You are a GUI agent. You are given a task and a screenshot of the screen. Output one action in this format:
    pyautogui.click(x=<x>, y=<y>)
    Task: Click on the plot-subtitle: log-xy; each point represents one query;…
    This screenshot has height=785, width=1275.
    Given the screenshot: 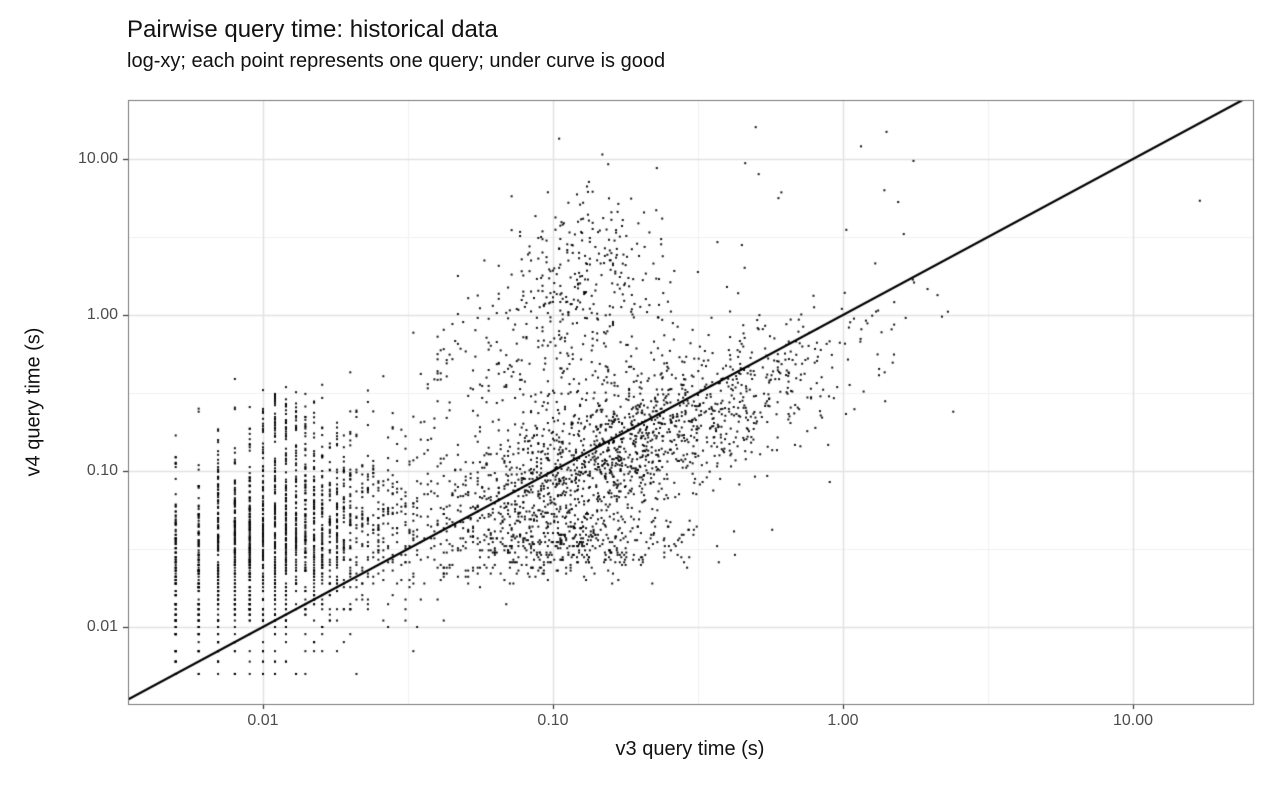 What is the action you would take?
    pyautogui.click(x=396, y=61)
    